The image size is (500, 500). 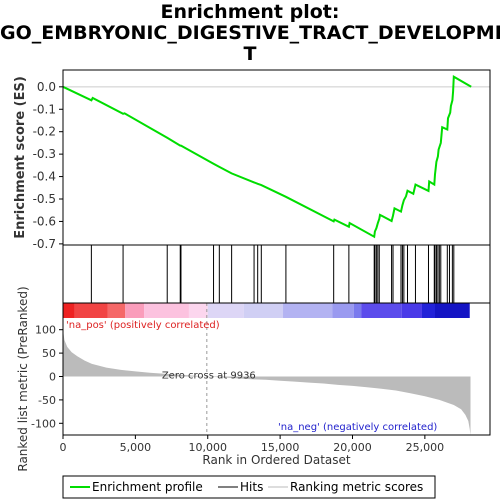 I want to click on metric-x-ticks: 0 5,000 10,000 15,000 20,000 25,000, so click(x=252, y=444).